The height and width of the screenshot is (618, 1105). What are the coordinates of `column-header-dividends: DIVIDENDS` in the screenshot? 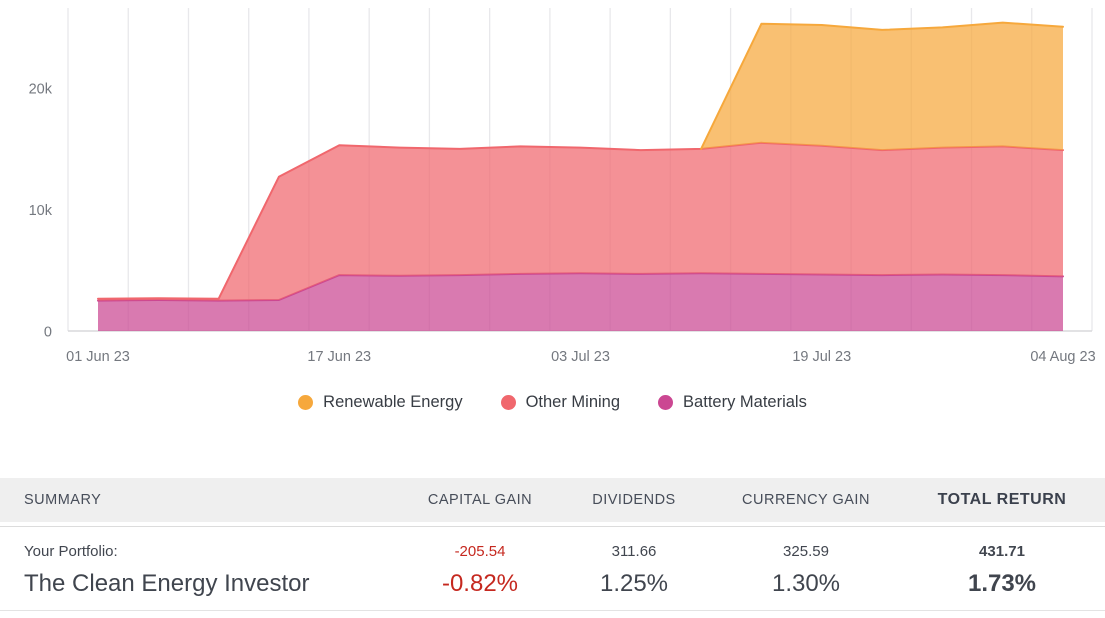 It's located at (634, 500).